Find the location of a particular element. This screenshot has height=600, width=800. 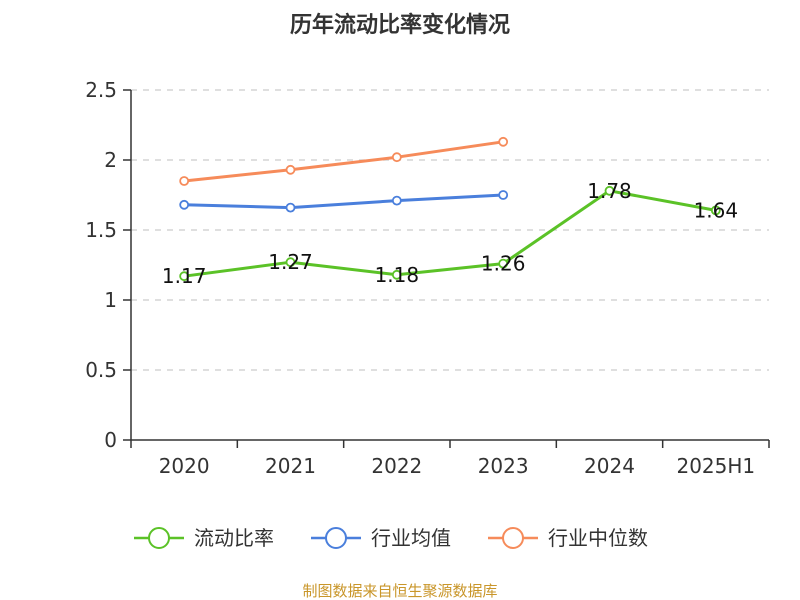

x-tick-label: 2025H1 is located at coordinates (715, 466).